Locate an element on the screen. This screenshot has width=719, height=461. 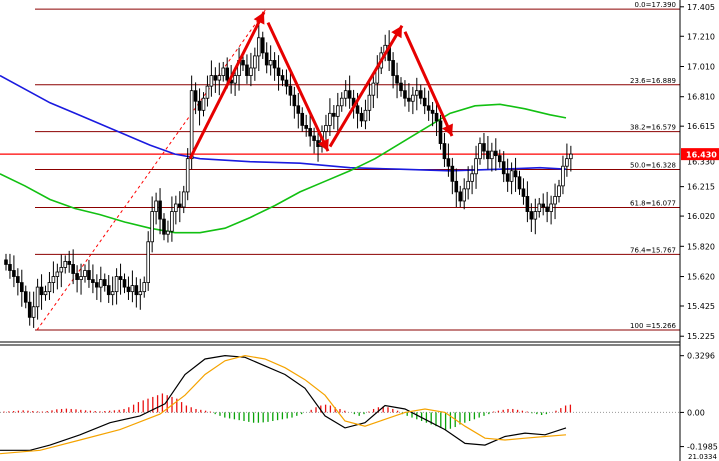
price-tick-label: 16.020 is located at coordinates (701, 216).